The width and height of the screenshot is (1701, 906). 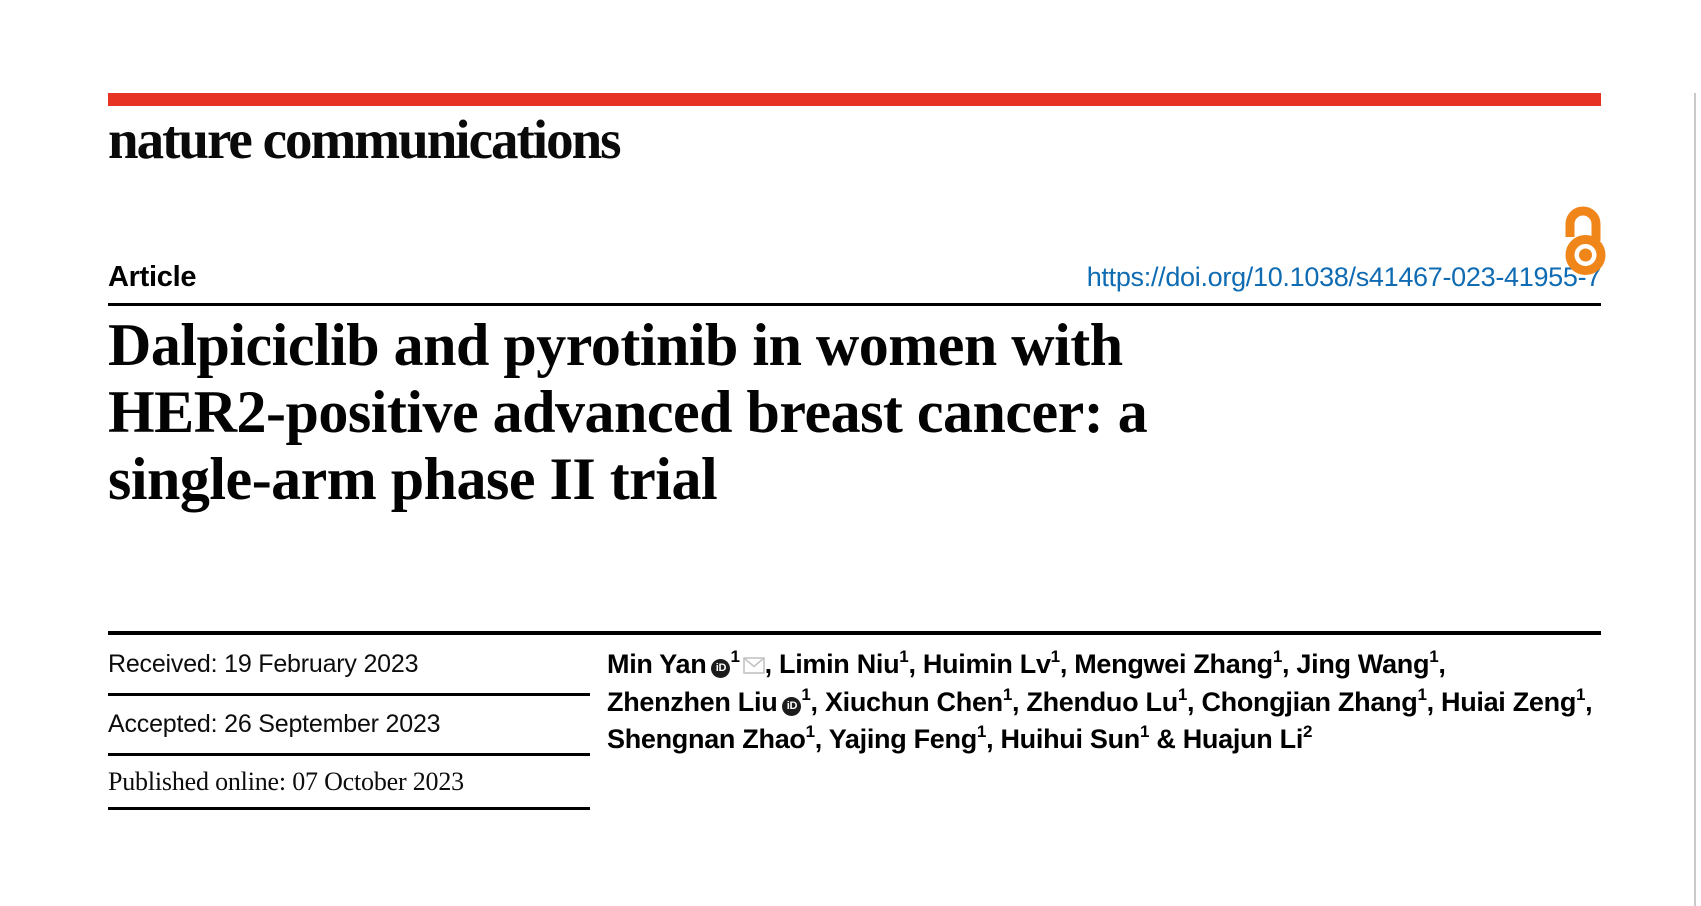 I want to click on author-name: Zhenduo Lu, so click(x=1102, y=702).